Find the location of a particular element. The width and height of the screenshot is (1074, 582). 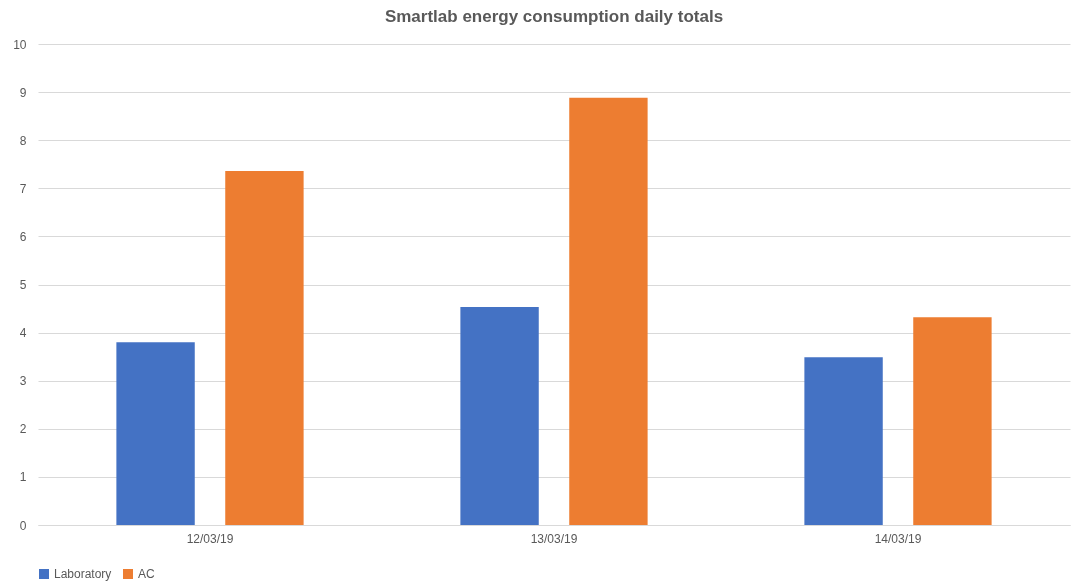

x-tick-label: 14/03/19 is located at coordinates (898, 538).